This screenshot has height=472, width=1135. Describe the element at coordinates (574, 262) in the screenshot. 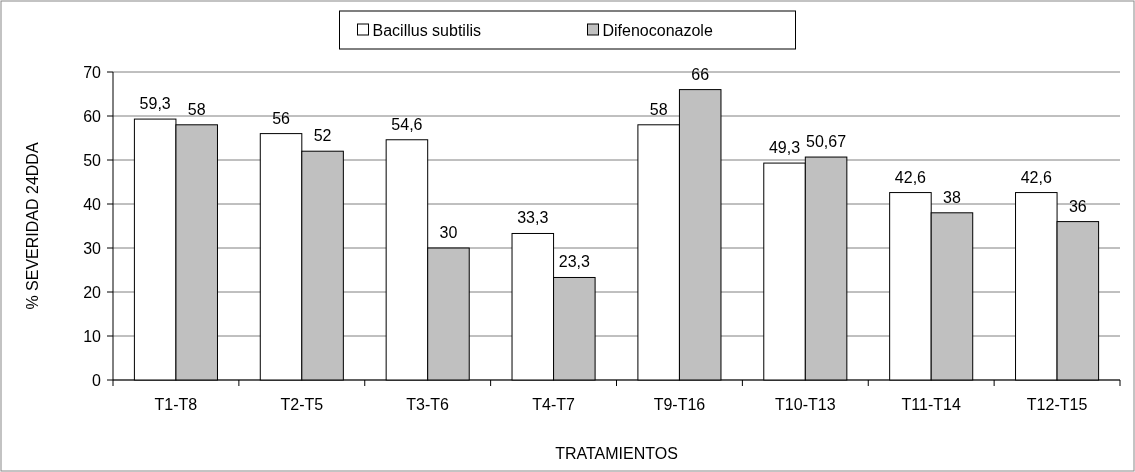

I see `data-label: 23,3` at that location.